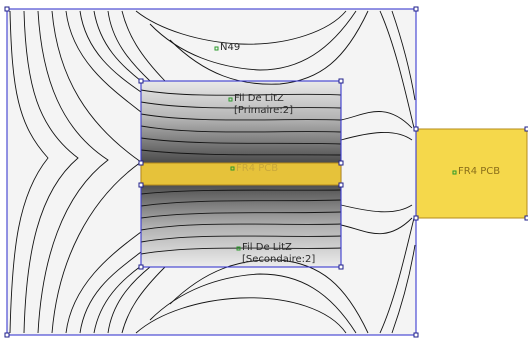  I want to click on primary-winding-label-line2: [Primaire:2], so click(263, 110).